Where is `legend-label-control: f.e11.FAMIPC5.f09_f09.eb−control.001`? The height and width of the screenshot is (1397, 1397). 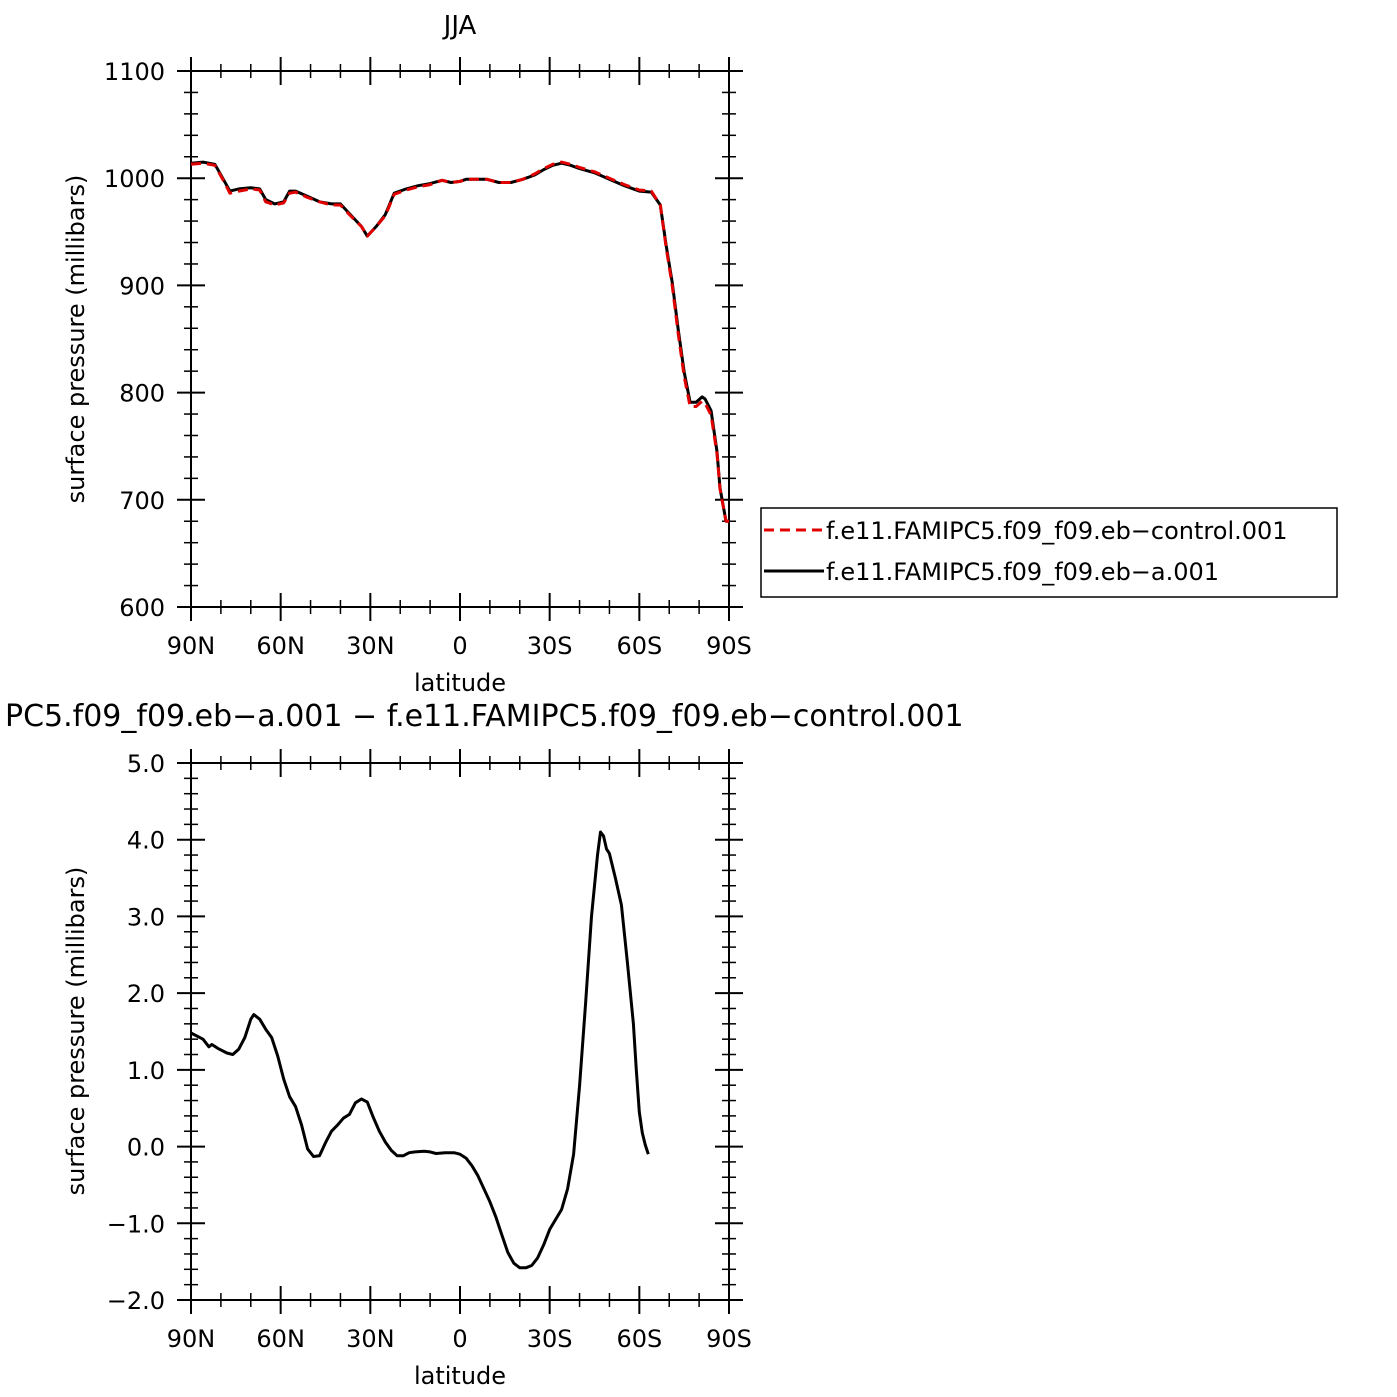
legend-label-control: f.e11.FAMIPC5.f09_f09.eb−control.001 is located at coordinates (1057, 531).